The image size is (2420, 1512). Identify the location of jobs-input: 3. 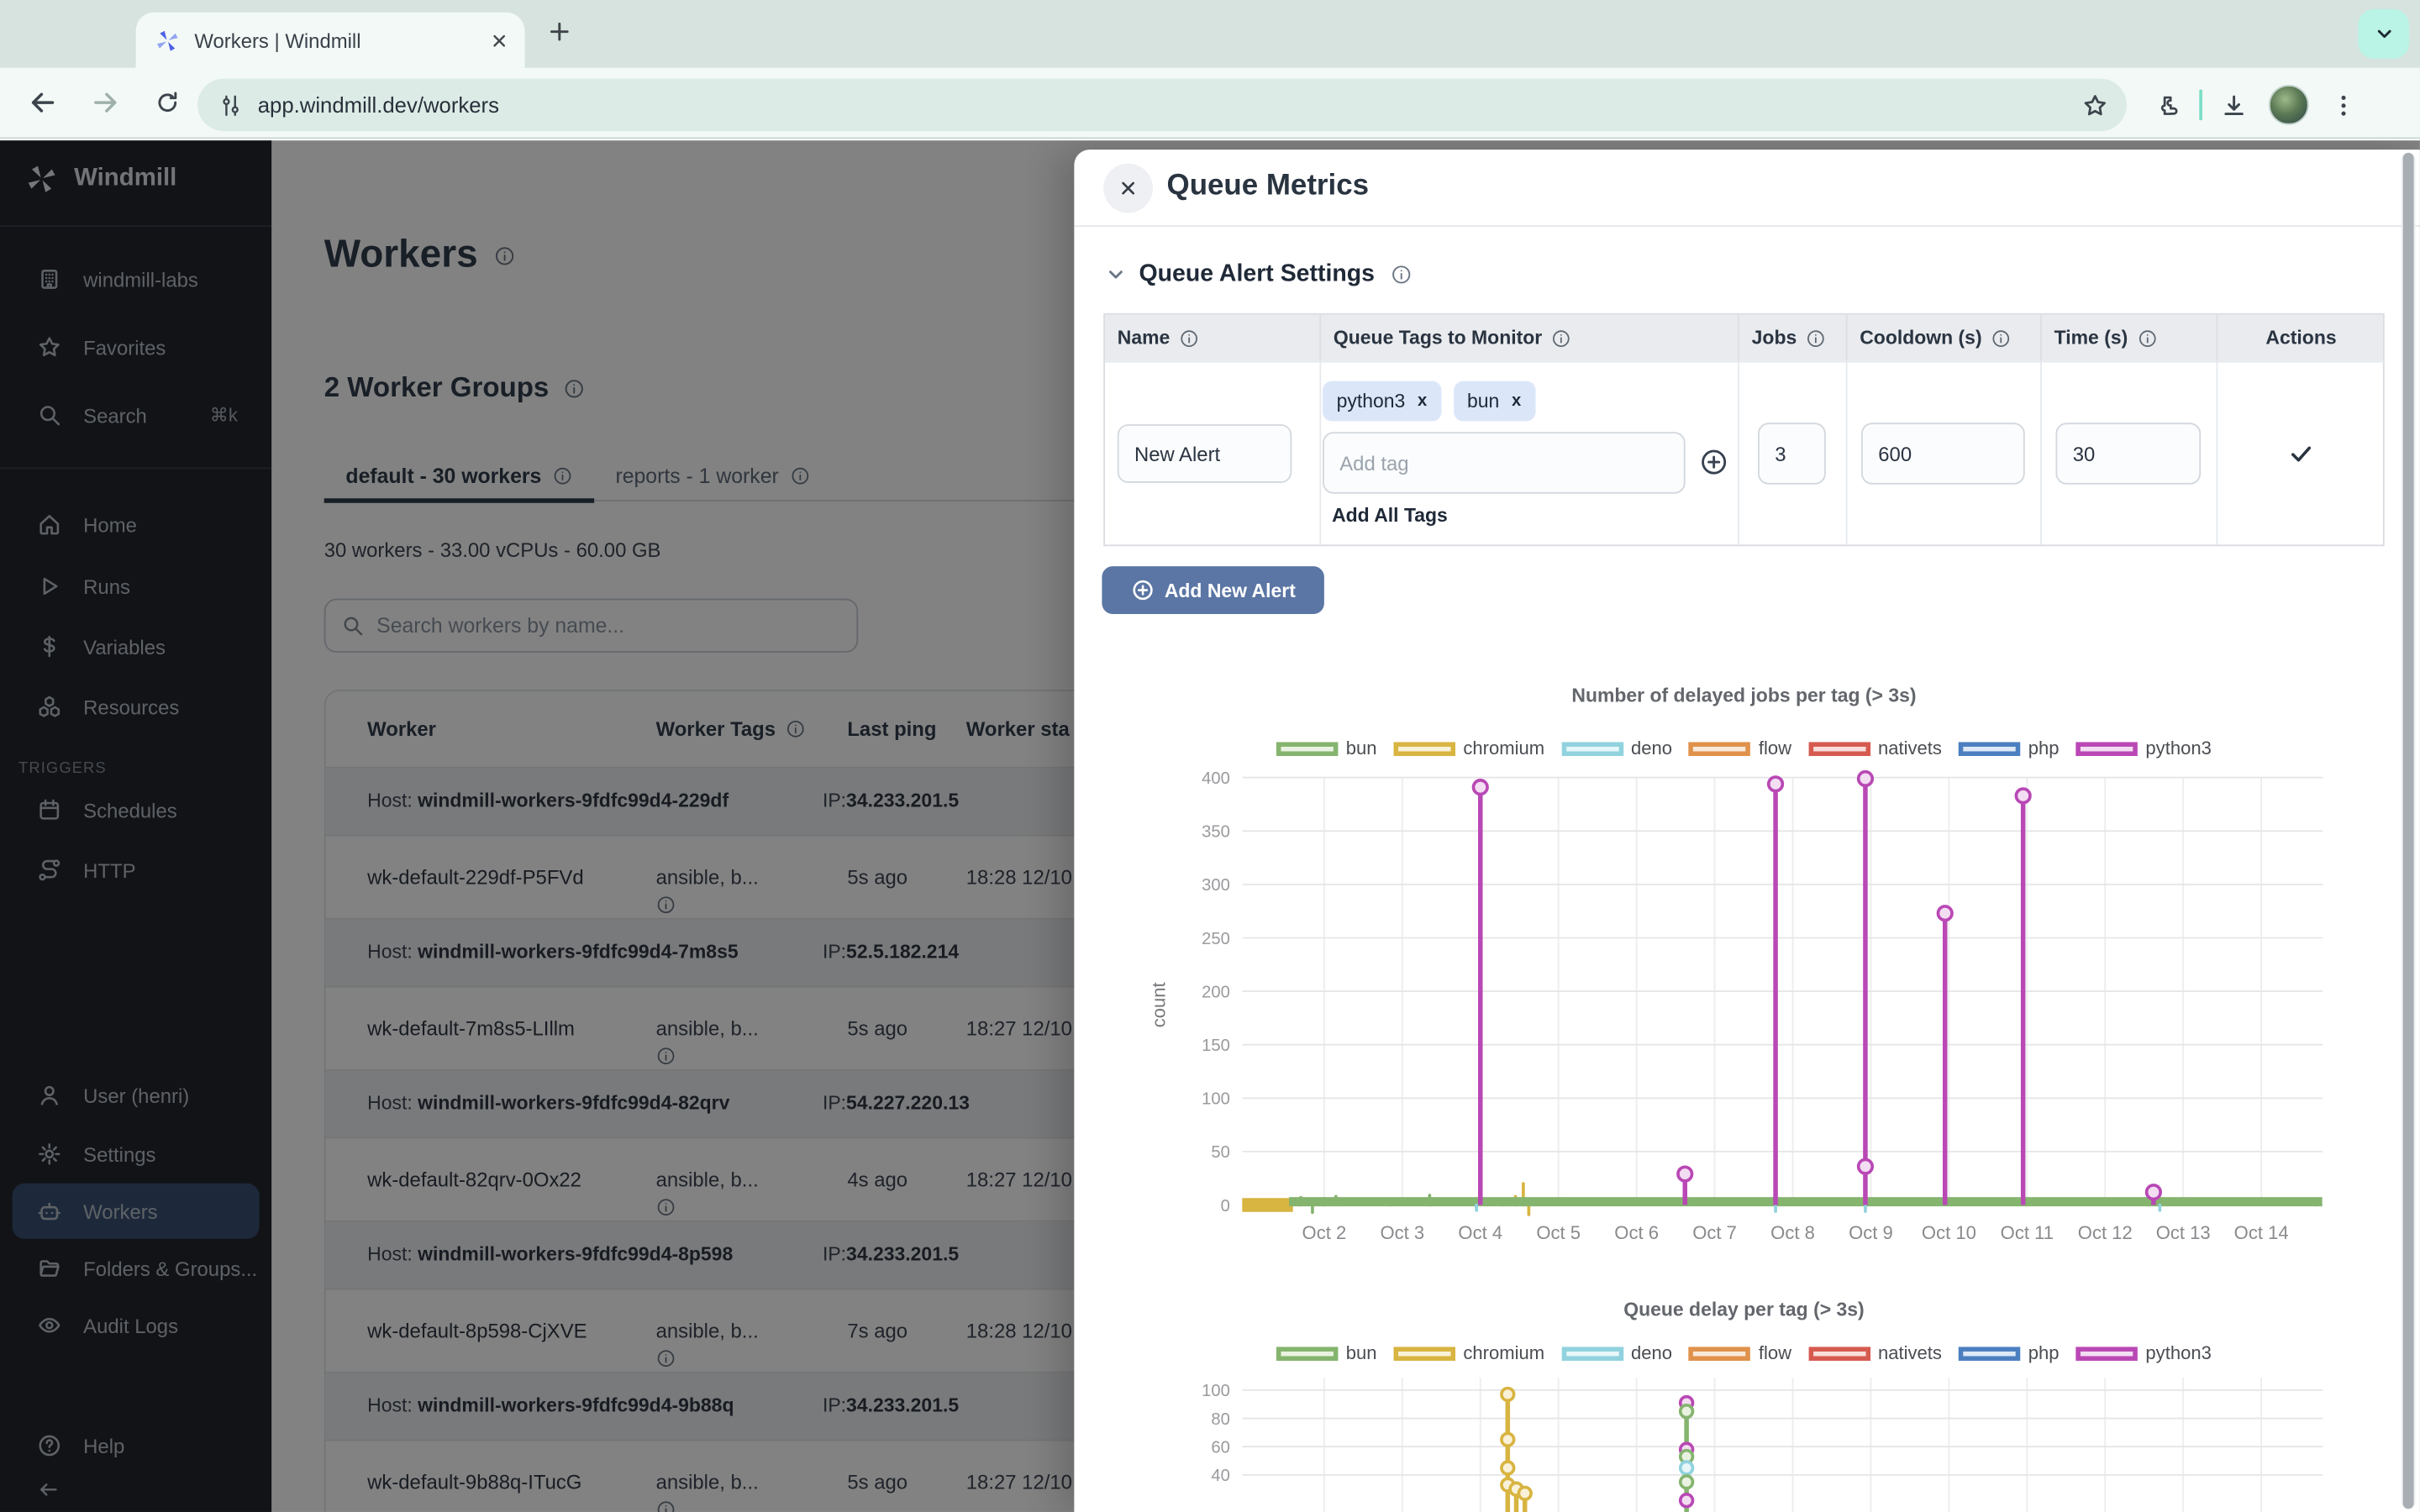
(1792, 454).